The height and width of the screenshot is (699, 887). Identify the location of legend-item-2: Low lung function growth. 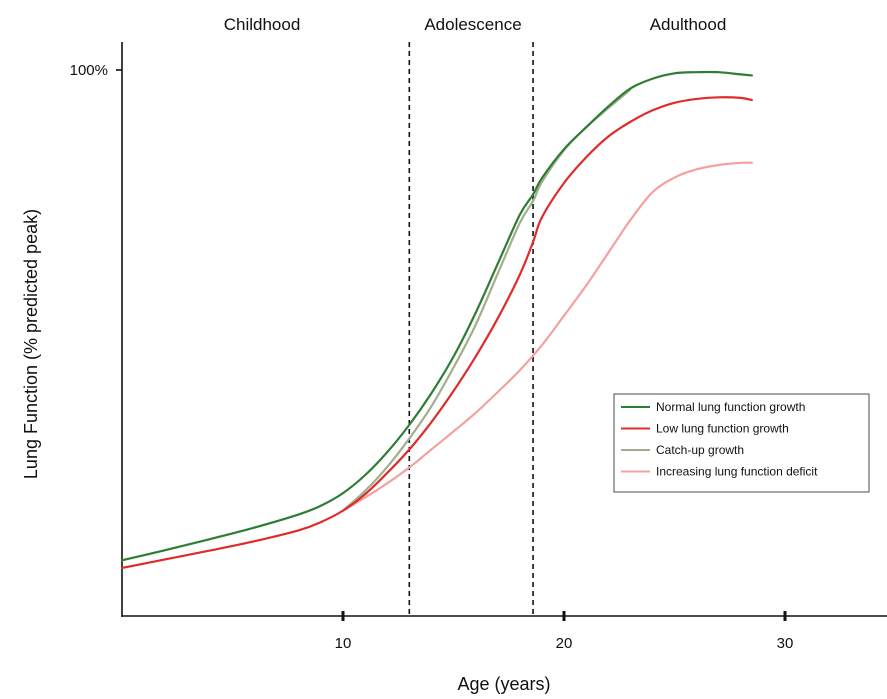
(705, 429).